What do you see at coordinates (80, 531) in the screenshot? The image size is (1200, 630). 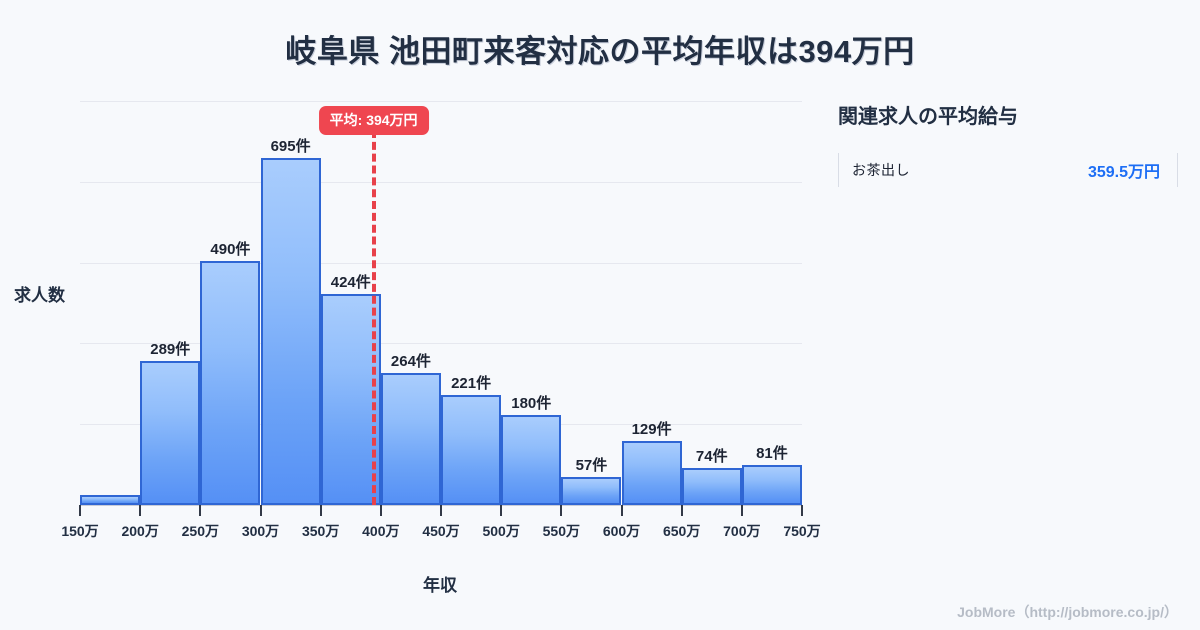 I see `x-axis-tick-label: 150万` at bounding box center [80, 531].